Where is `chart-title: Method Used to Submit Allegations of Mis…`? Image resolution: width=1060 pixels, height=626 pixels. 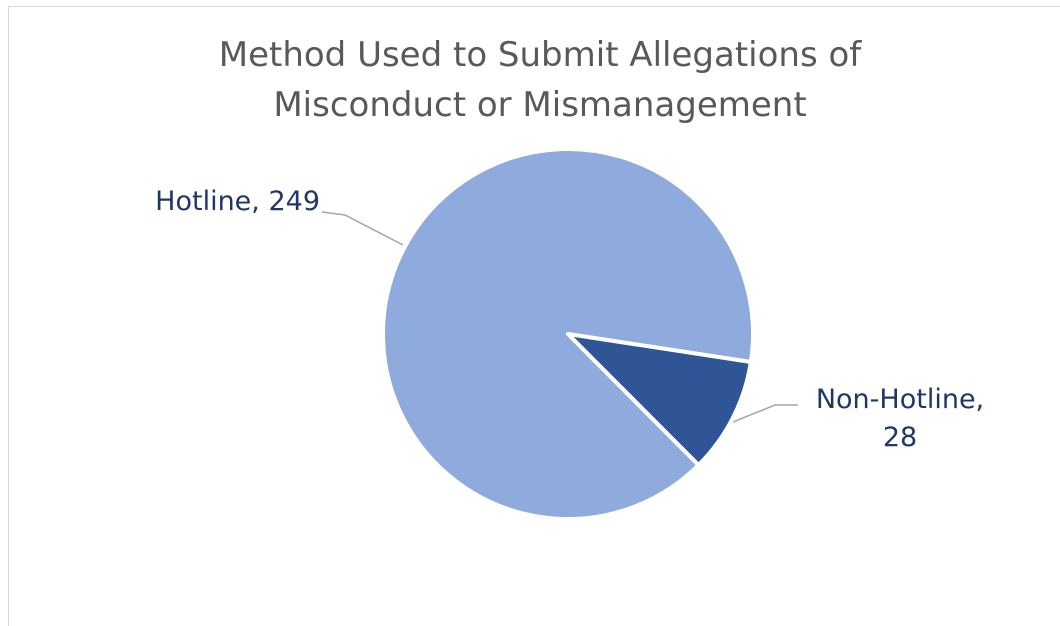 chart-title: Method Used to Submit Allegations of Mis… is located at coordinates (540, 80).